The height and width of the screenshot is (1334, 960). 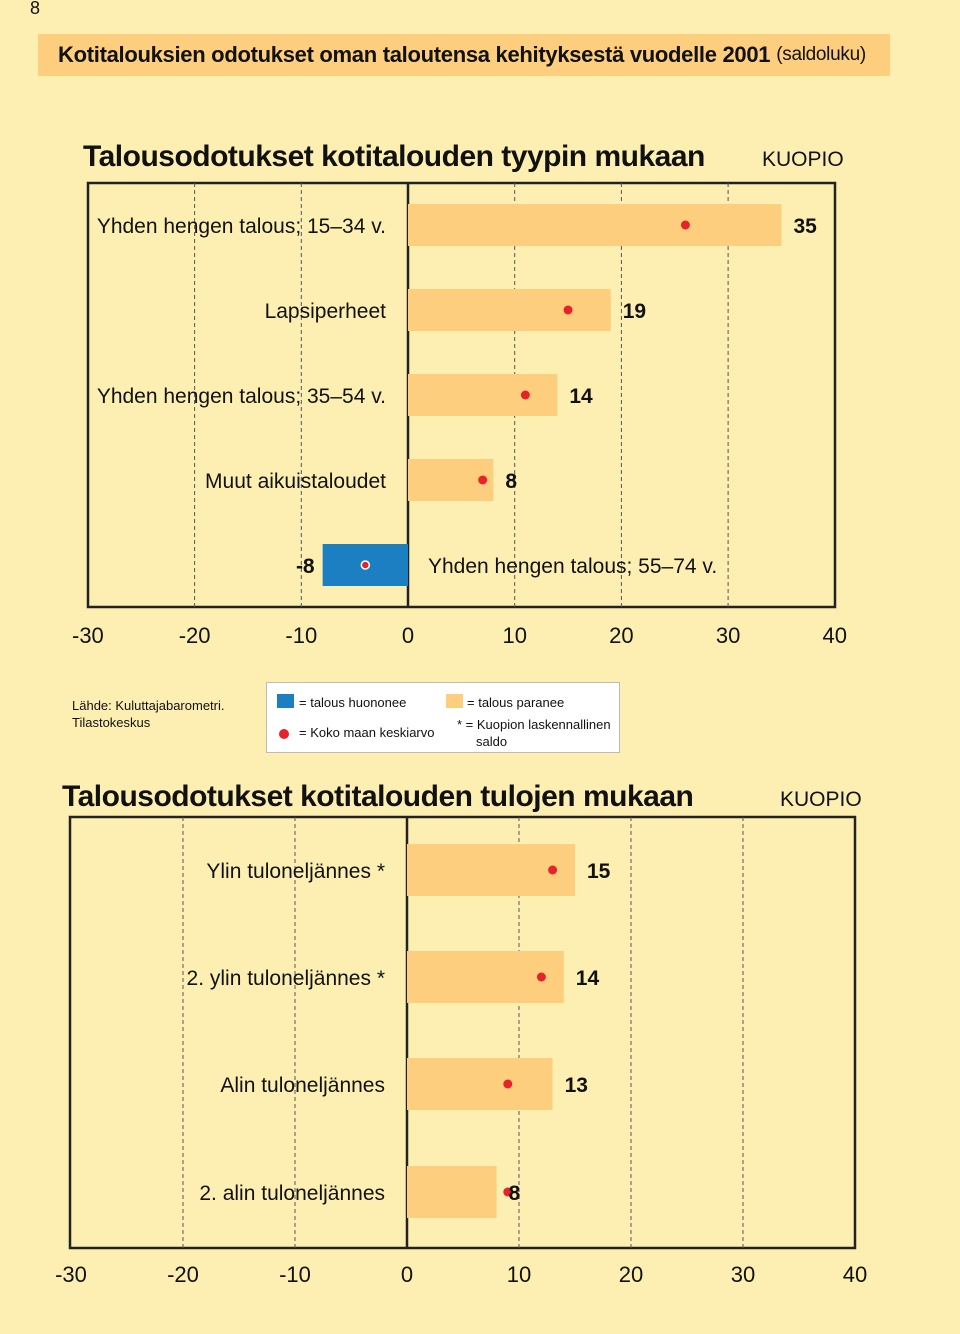 What do you see at coordinates (302, 1085) in the screenshot?
I see `chart2-category-label: Alin tuloneljännes` at bounding box center [302, 1085].